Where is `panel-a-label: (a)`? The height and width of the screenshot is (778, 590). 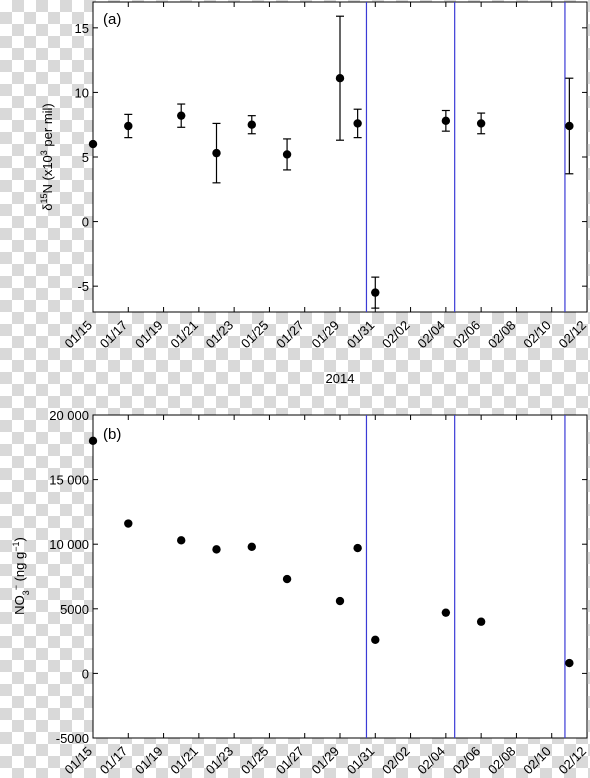
panel-a-label: (a) is located at coordinates (112, 19).